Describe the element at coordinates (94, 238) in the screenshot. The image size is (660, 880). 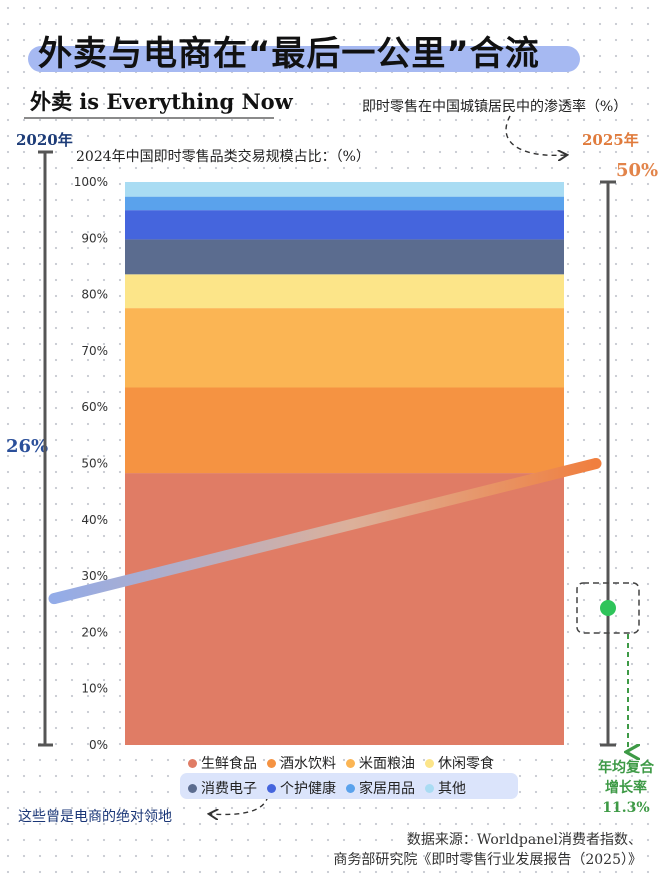
I see `y-tick-label: 90%` at that location.